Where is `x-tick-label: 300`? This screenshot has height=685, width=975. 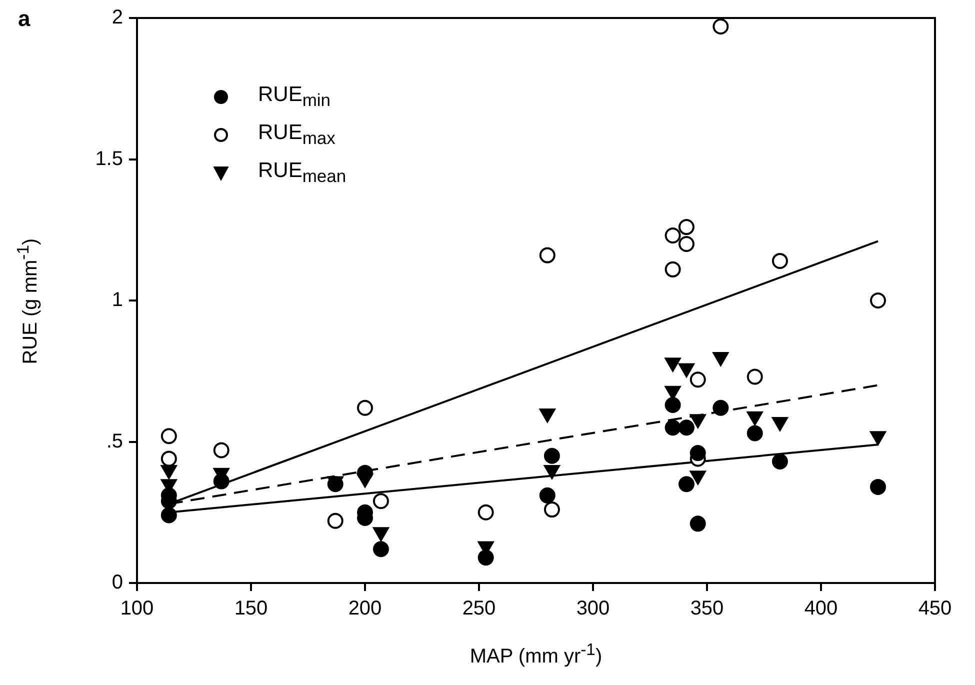
x-tick-label: 300 is located at coordinates (593, 609).